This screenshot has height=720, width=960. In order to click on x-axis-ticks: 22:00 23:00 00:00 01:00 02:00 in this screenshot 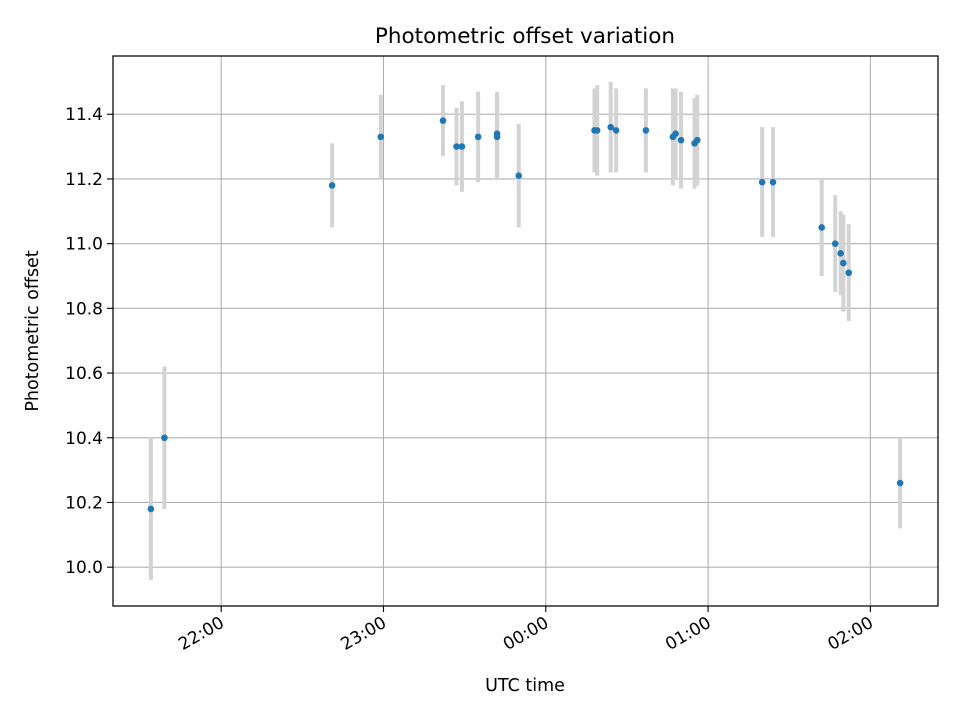, I will do `click(526, 630)`.